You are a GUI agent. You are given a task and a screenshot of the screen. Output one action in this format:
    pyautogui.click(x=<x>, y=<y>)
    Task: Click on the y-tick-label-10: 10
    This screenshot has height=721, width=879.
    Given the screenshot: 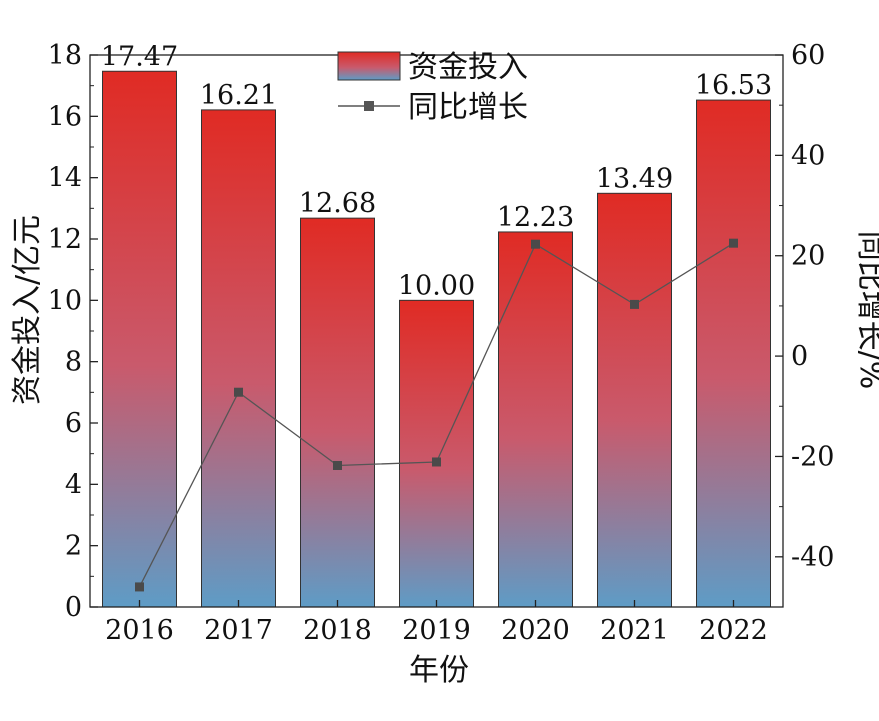 What is the action you would take?
    pyautogui.click(x=65, y=300)
    